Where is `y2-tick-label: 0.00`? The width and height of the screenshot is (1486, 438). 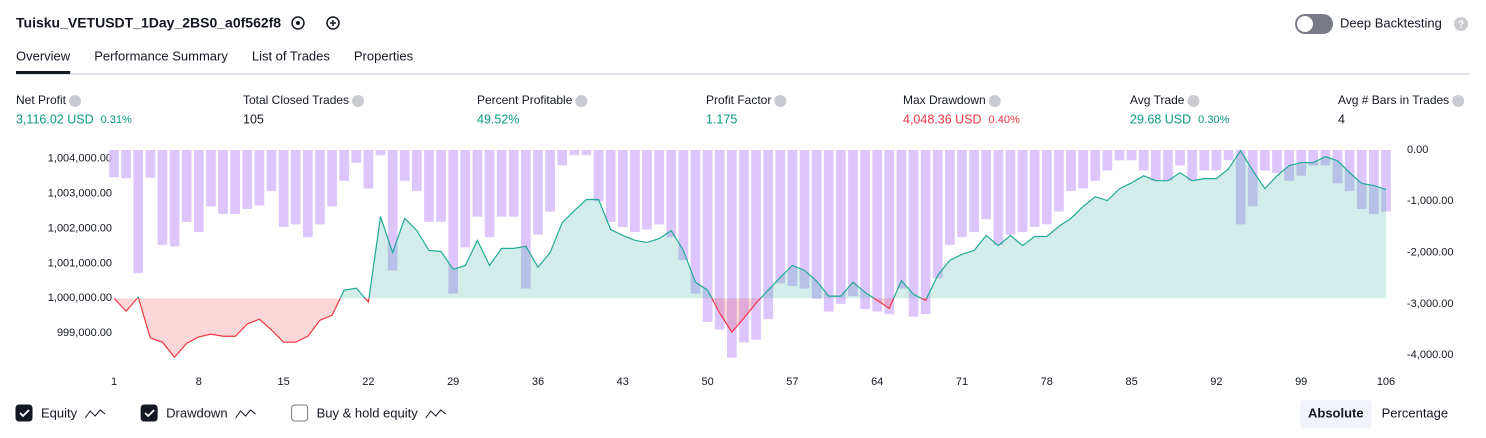 y2-tick-label: 0.00 is located at coordinates (1417, 150).